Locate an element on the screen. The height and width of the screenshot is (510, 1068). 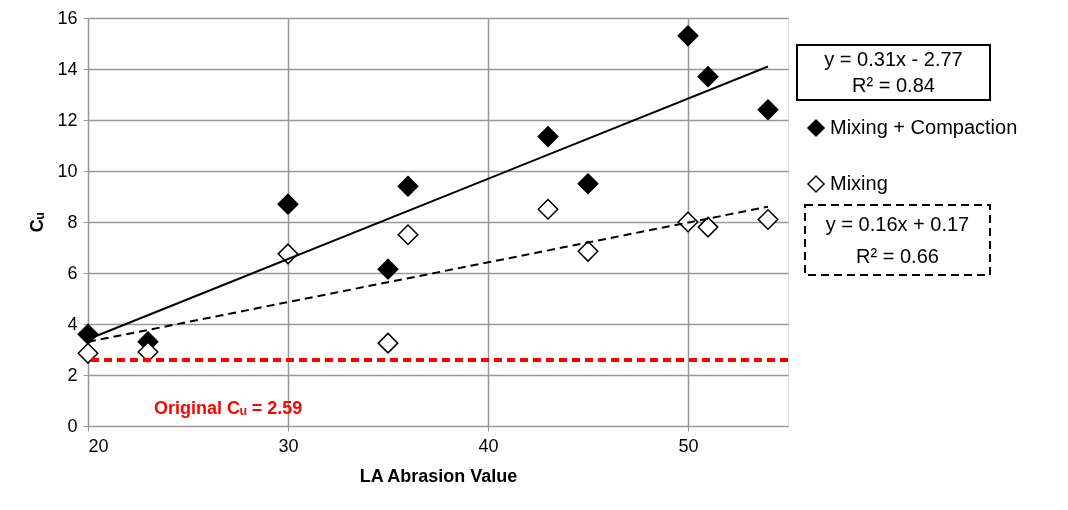
legend-label: Mixing + Compaction is located at coordinates (924, 127).